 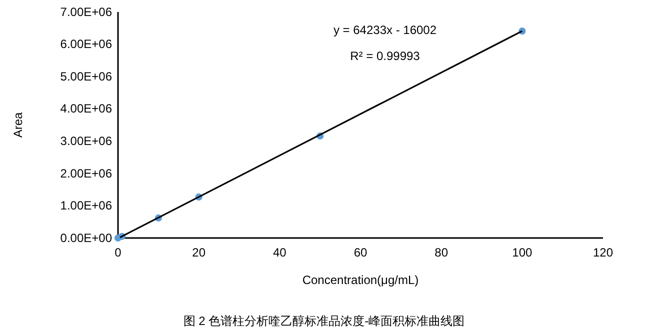 I want to click on y-tick-label: 2.00E+06, so click(x=86, y=173).